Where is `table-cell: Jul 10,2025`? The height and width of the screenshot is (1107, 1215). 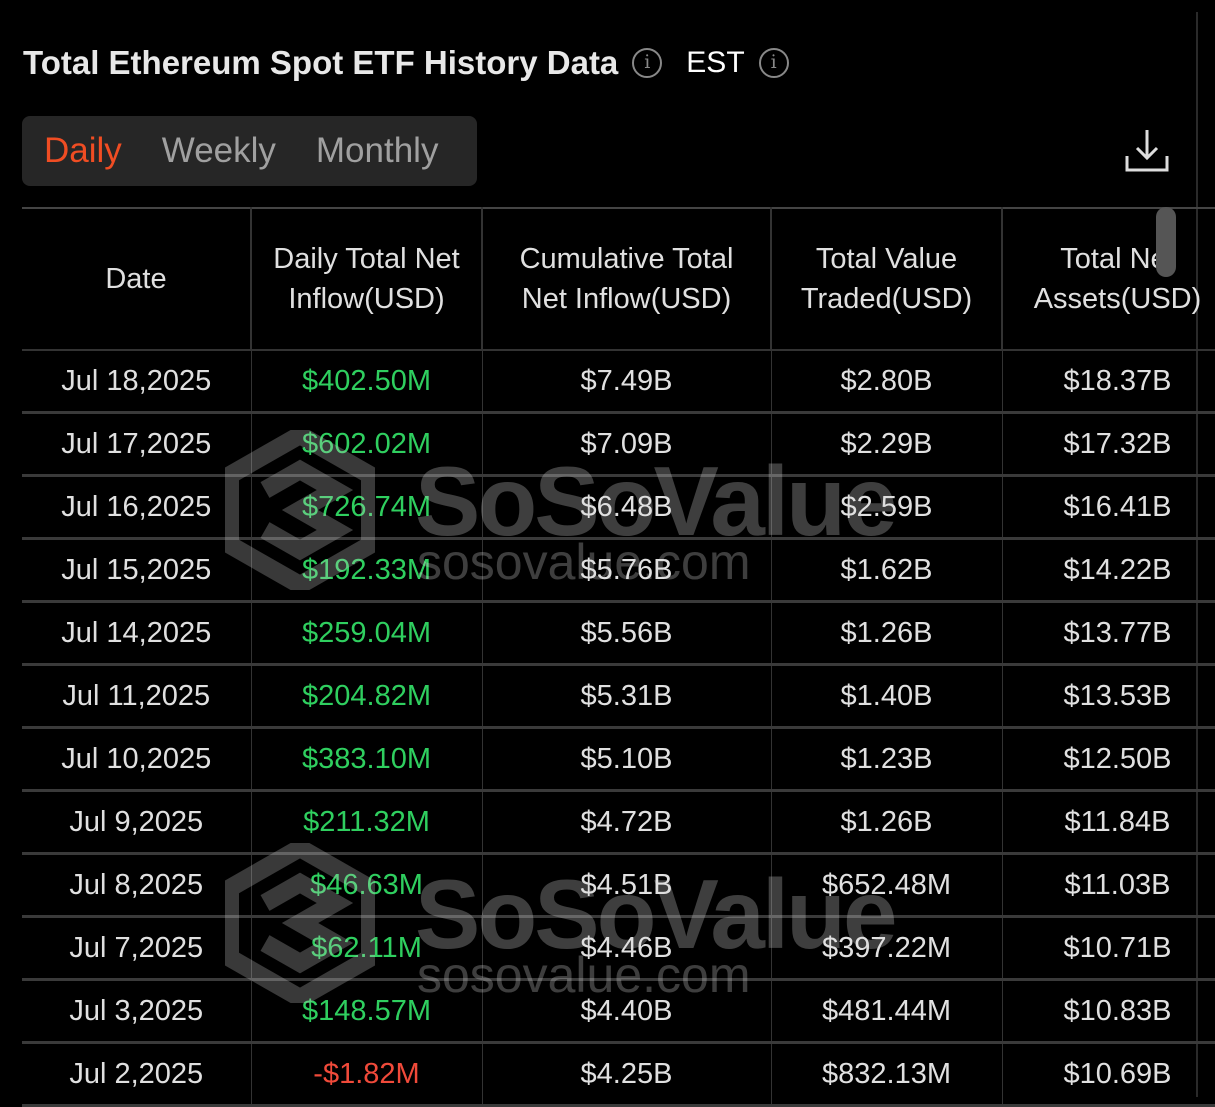
table-cell: Jul 10,2025 is located at coordinates (137, 759).